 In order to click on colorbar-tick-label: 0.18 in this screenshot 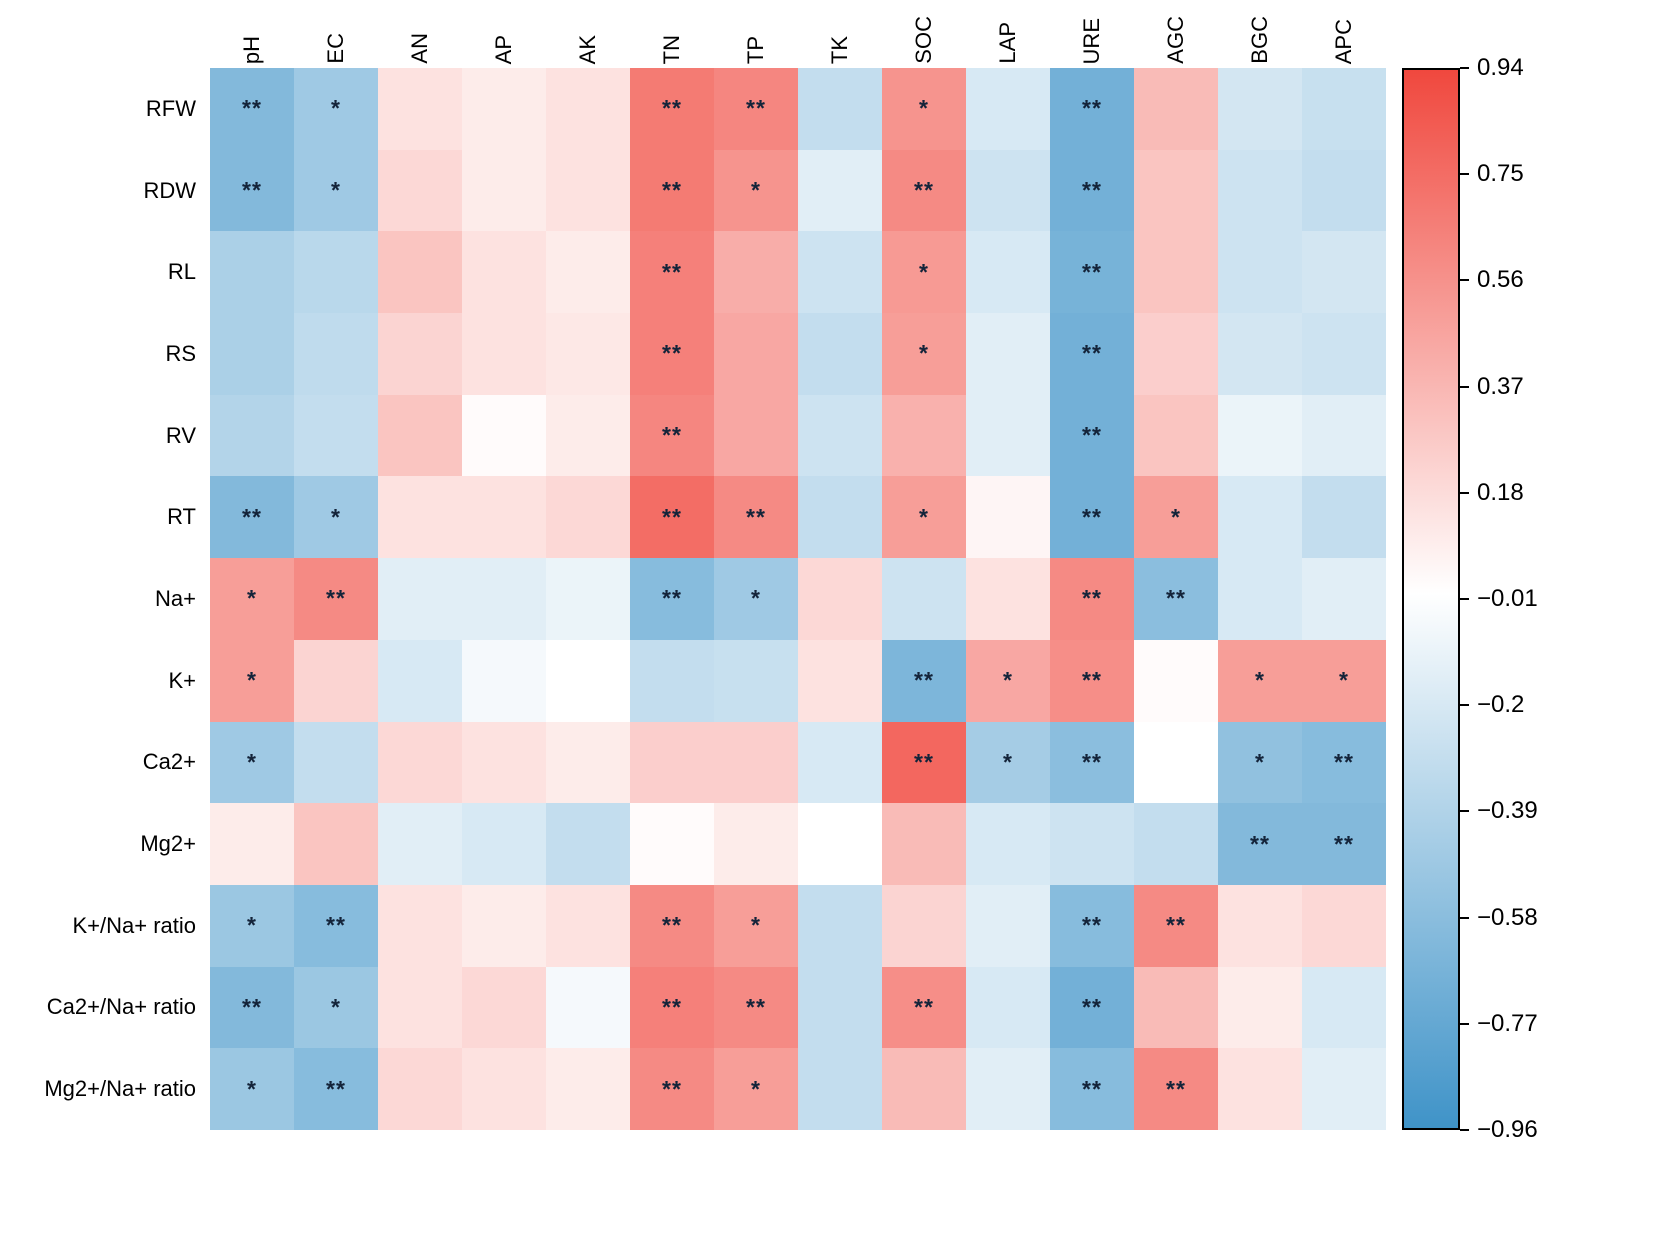, I will do `click(1500, 492)`.